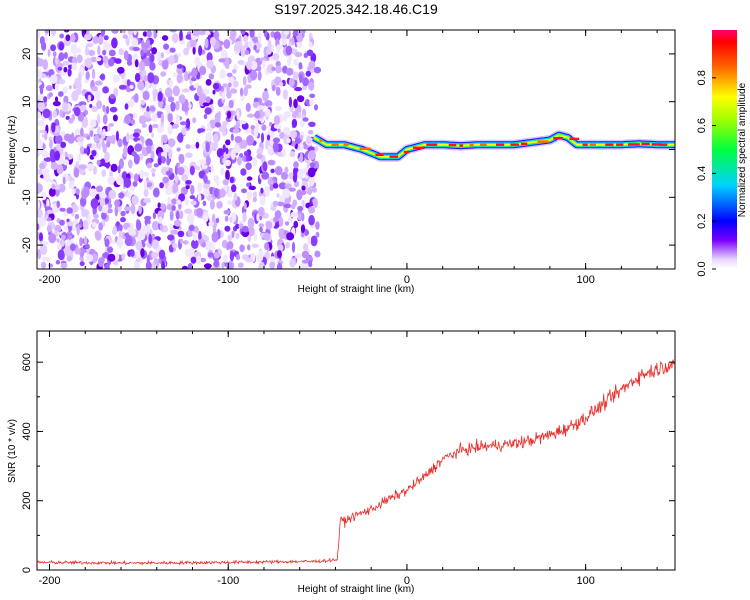 Image resolution: width=750 pixels, height=600 pixels. I want to click on colorbar-ticks: 0.0 0.2 0.4 0.6 0.8, so click(706, 173).